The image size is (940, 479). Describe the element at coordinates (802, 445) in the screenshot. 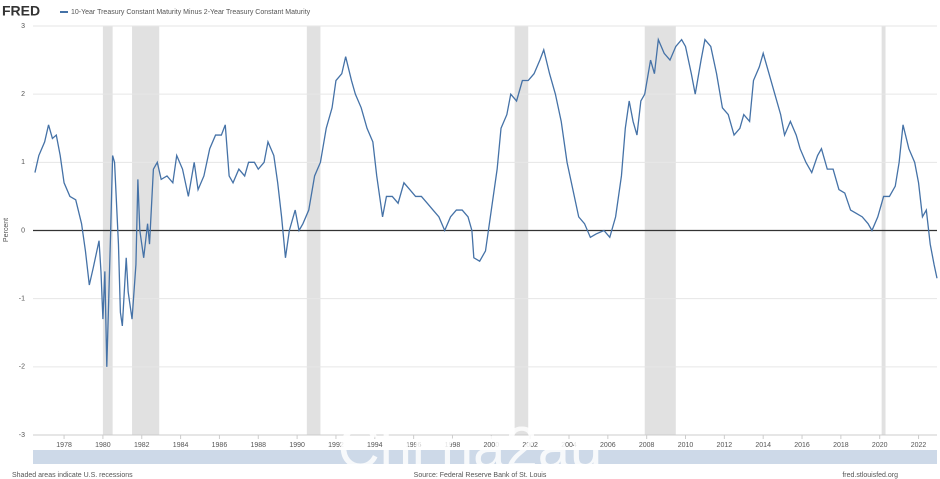

I see `x-tick-label: 2016` at that location.